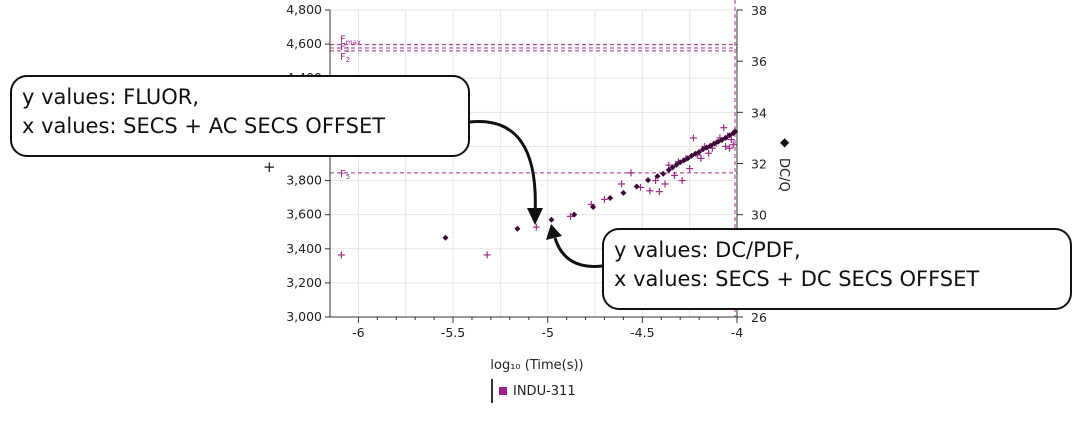 Image resolution: width=1082 pixels, height=422 pixels. Describe the element at coordinates (269, 167) in the screenshot. I see `stray-plus-marker: +` at that location.